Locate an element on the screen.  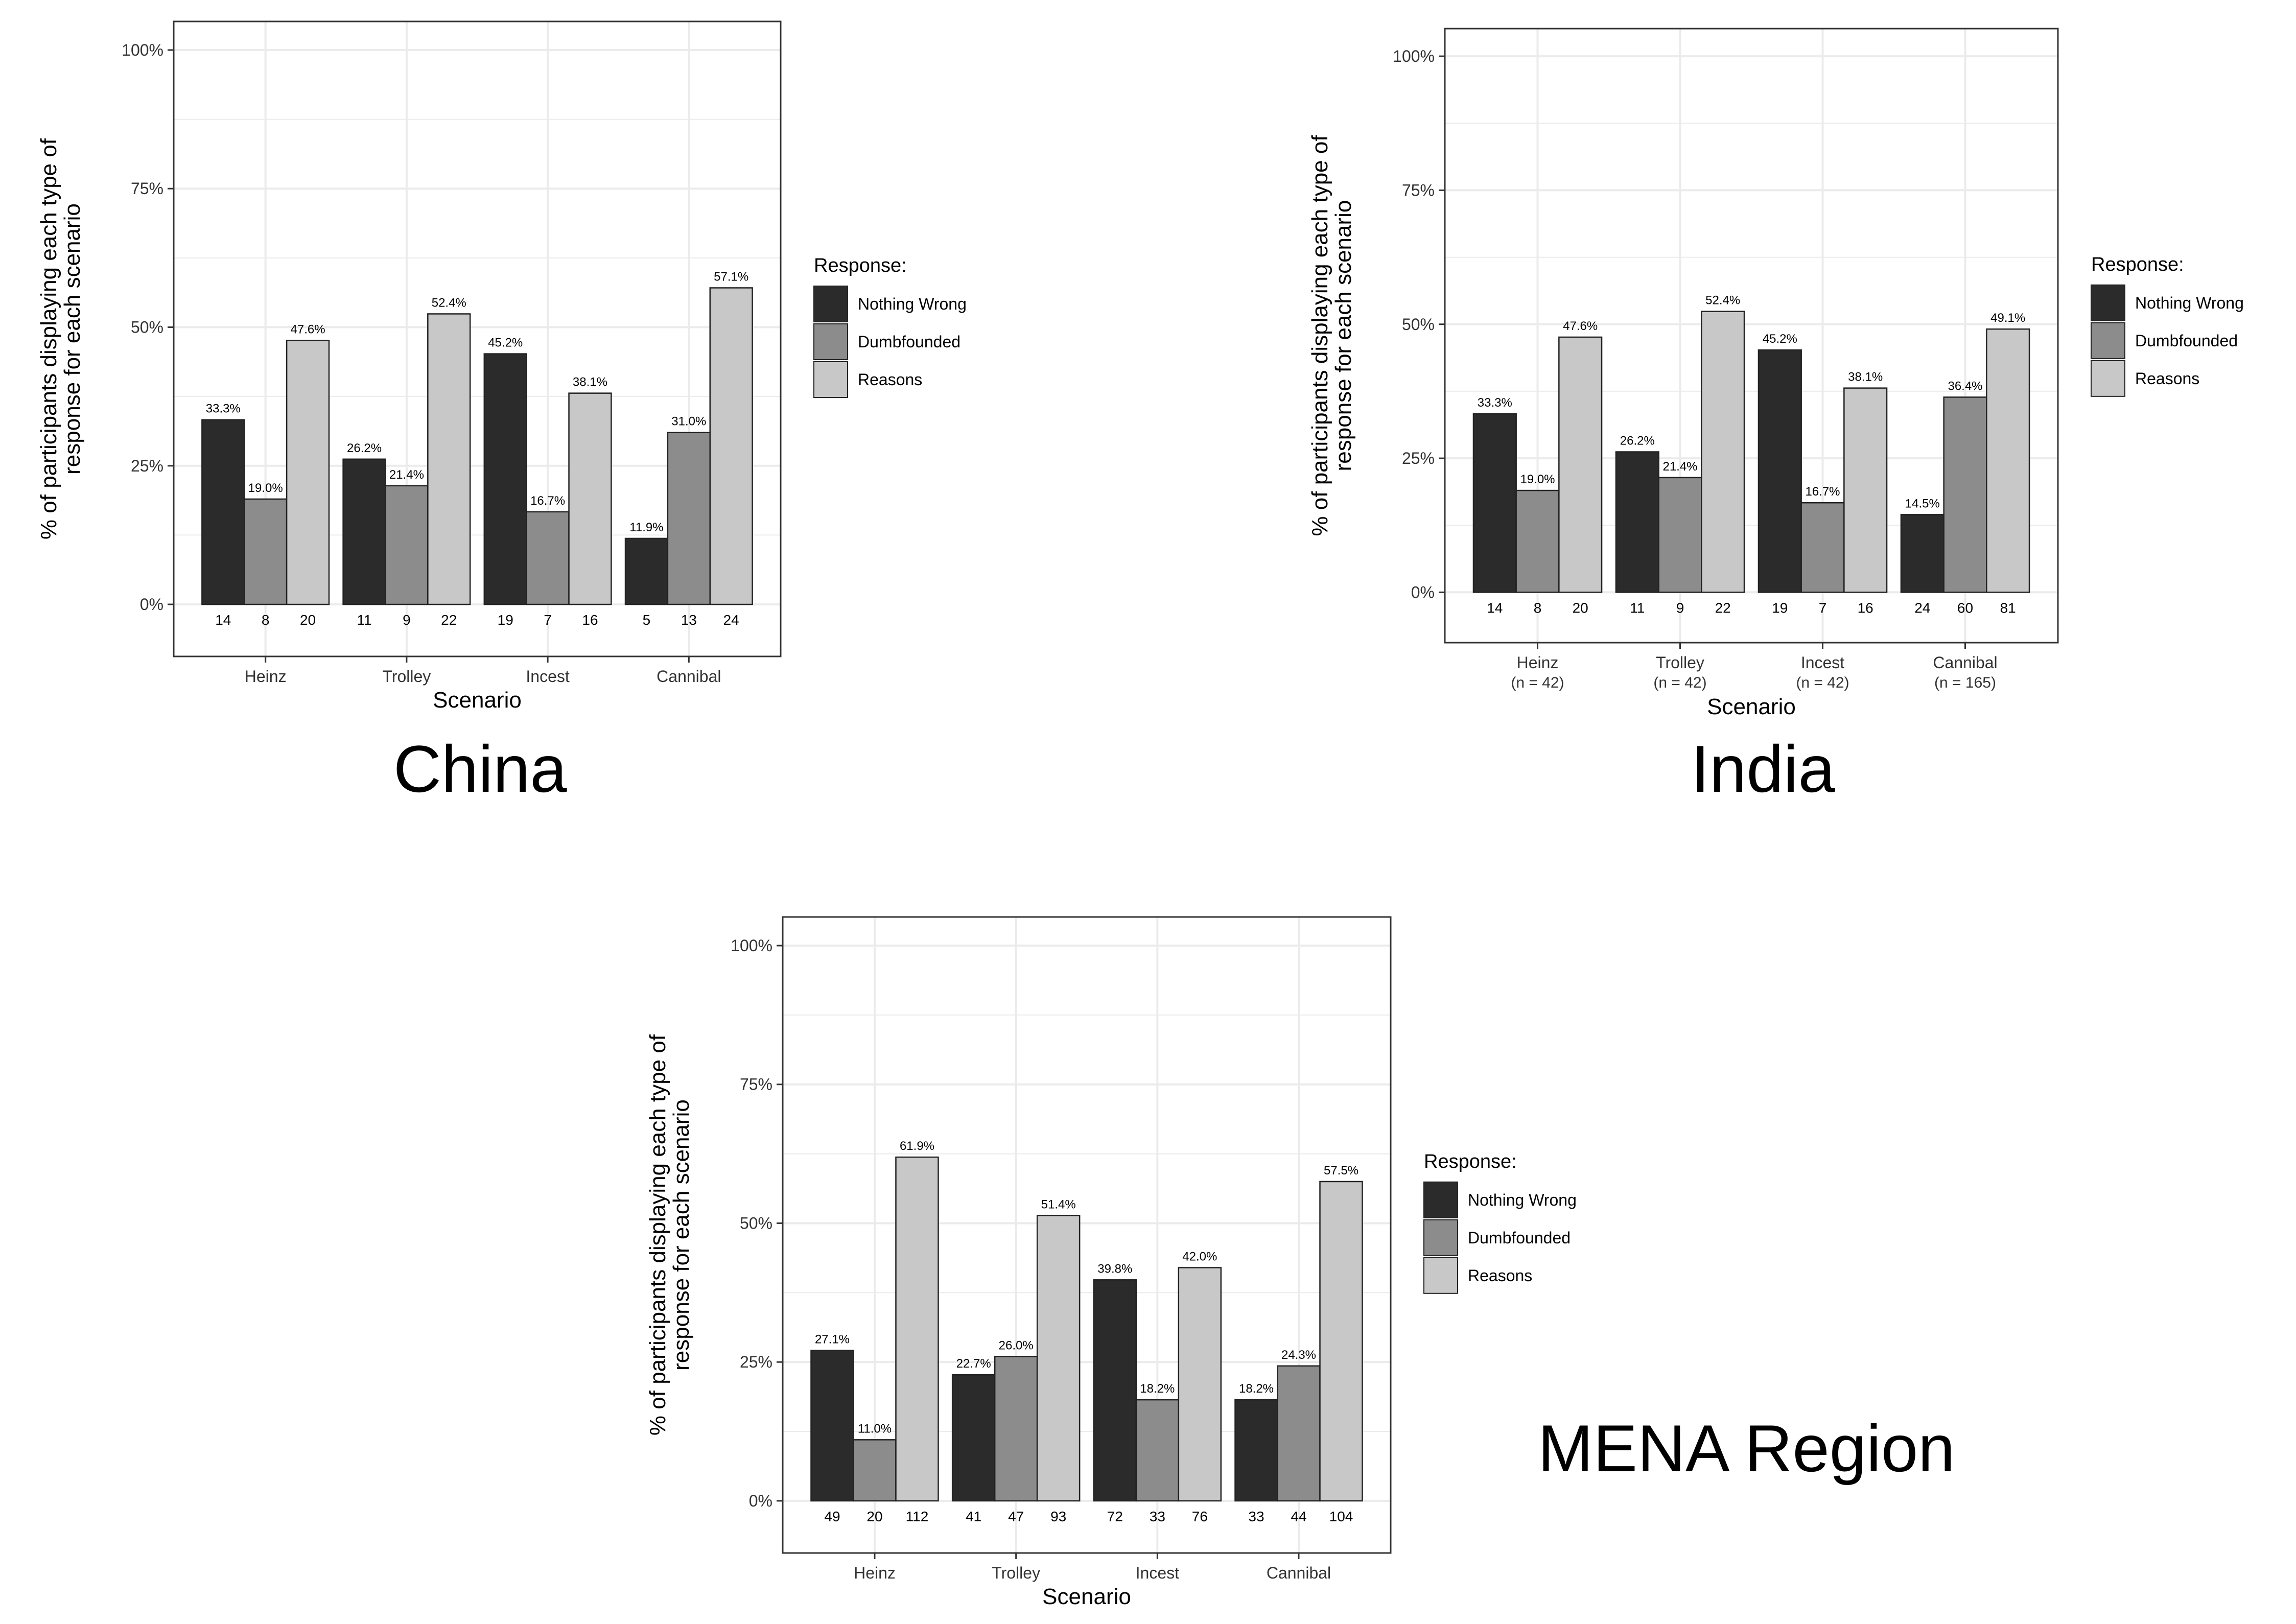
x-tick-label: Heinz is located at coordinates (1538, 662).